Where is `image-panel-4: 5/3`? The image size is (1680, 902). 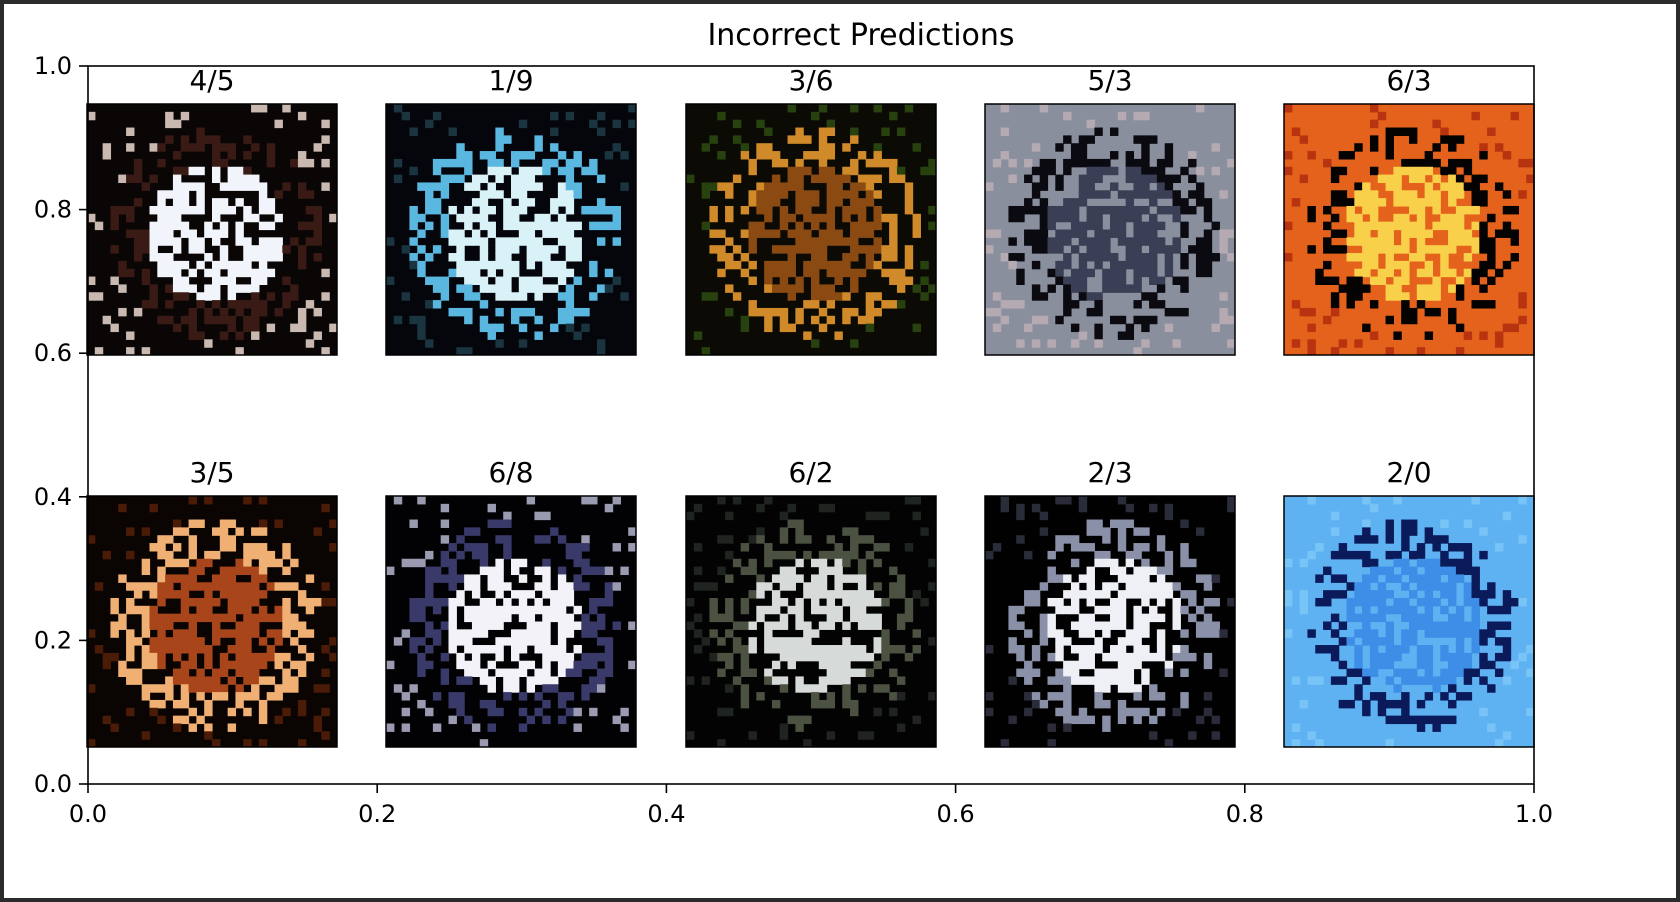 image-panel-4: 5/3 is located at coordinates (1110, 210).